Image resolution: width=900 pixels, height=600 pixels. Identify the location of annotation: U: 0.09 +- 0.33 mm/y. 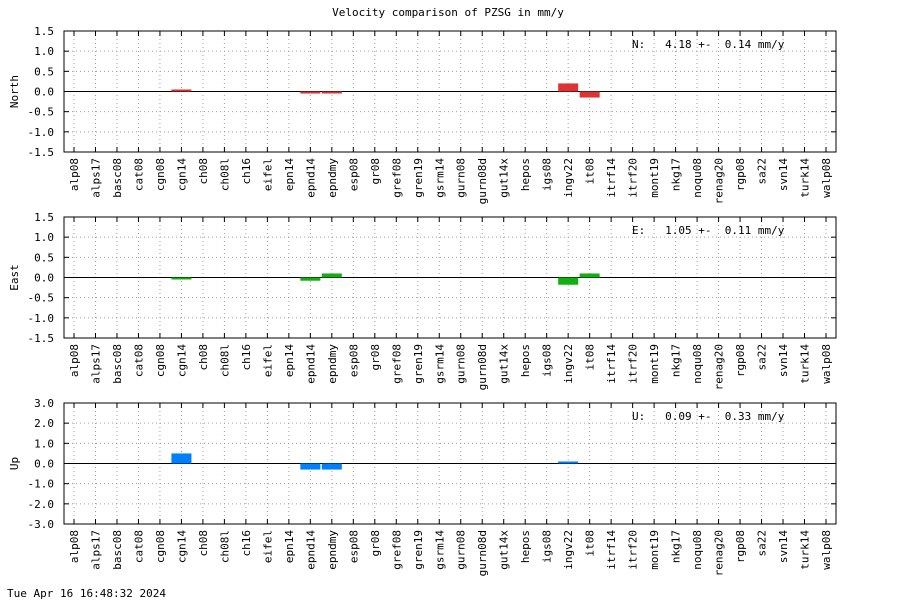
(708, 416).